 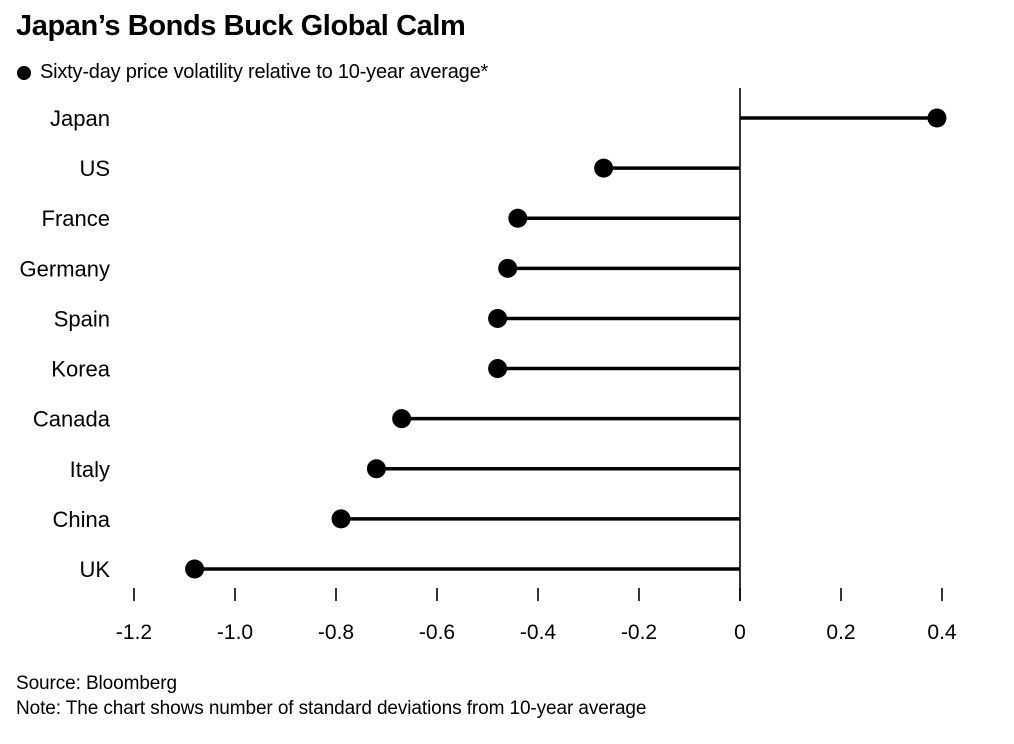 I want to click on source-line: Source: Bloomberg, so click(x=96, y=683).